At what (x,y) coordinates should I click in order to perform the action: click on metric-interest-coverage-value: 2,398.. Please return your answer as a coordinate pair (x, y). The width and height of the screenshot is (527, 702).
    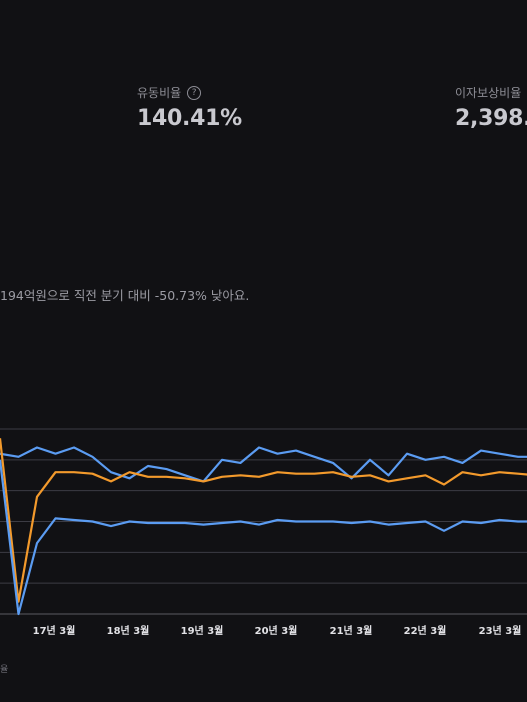
    Looking at the image, I should click on (491, 118).